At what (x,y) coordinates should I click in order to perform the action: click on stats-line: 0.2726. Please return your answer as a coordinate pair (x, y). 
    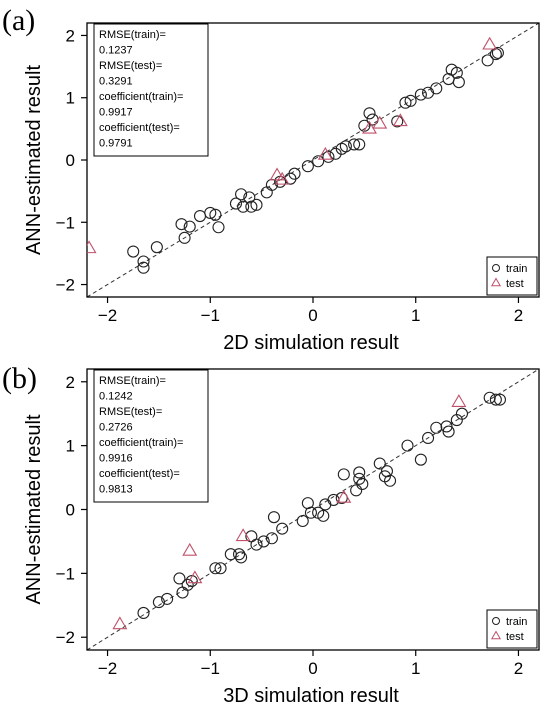
    Looking at the image, I should click on (116, 428).